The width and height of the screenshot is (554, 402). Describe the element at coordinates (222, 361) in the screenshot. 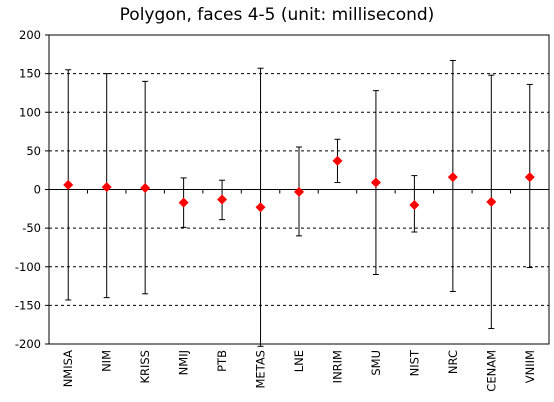

I see `category-label: PTB` at that location.